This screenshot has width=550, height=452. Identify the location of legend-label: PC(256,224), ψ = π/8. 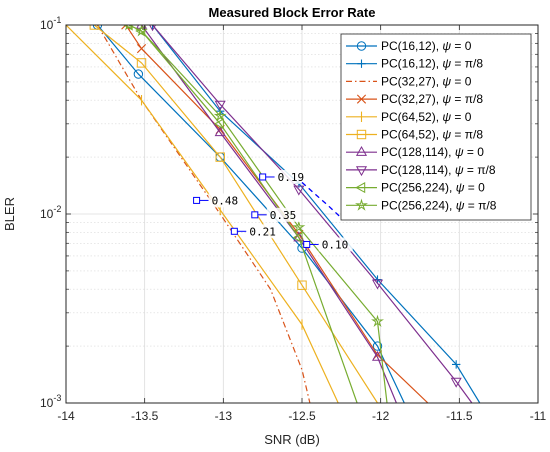
(439, 205).